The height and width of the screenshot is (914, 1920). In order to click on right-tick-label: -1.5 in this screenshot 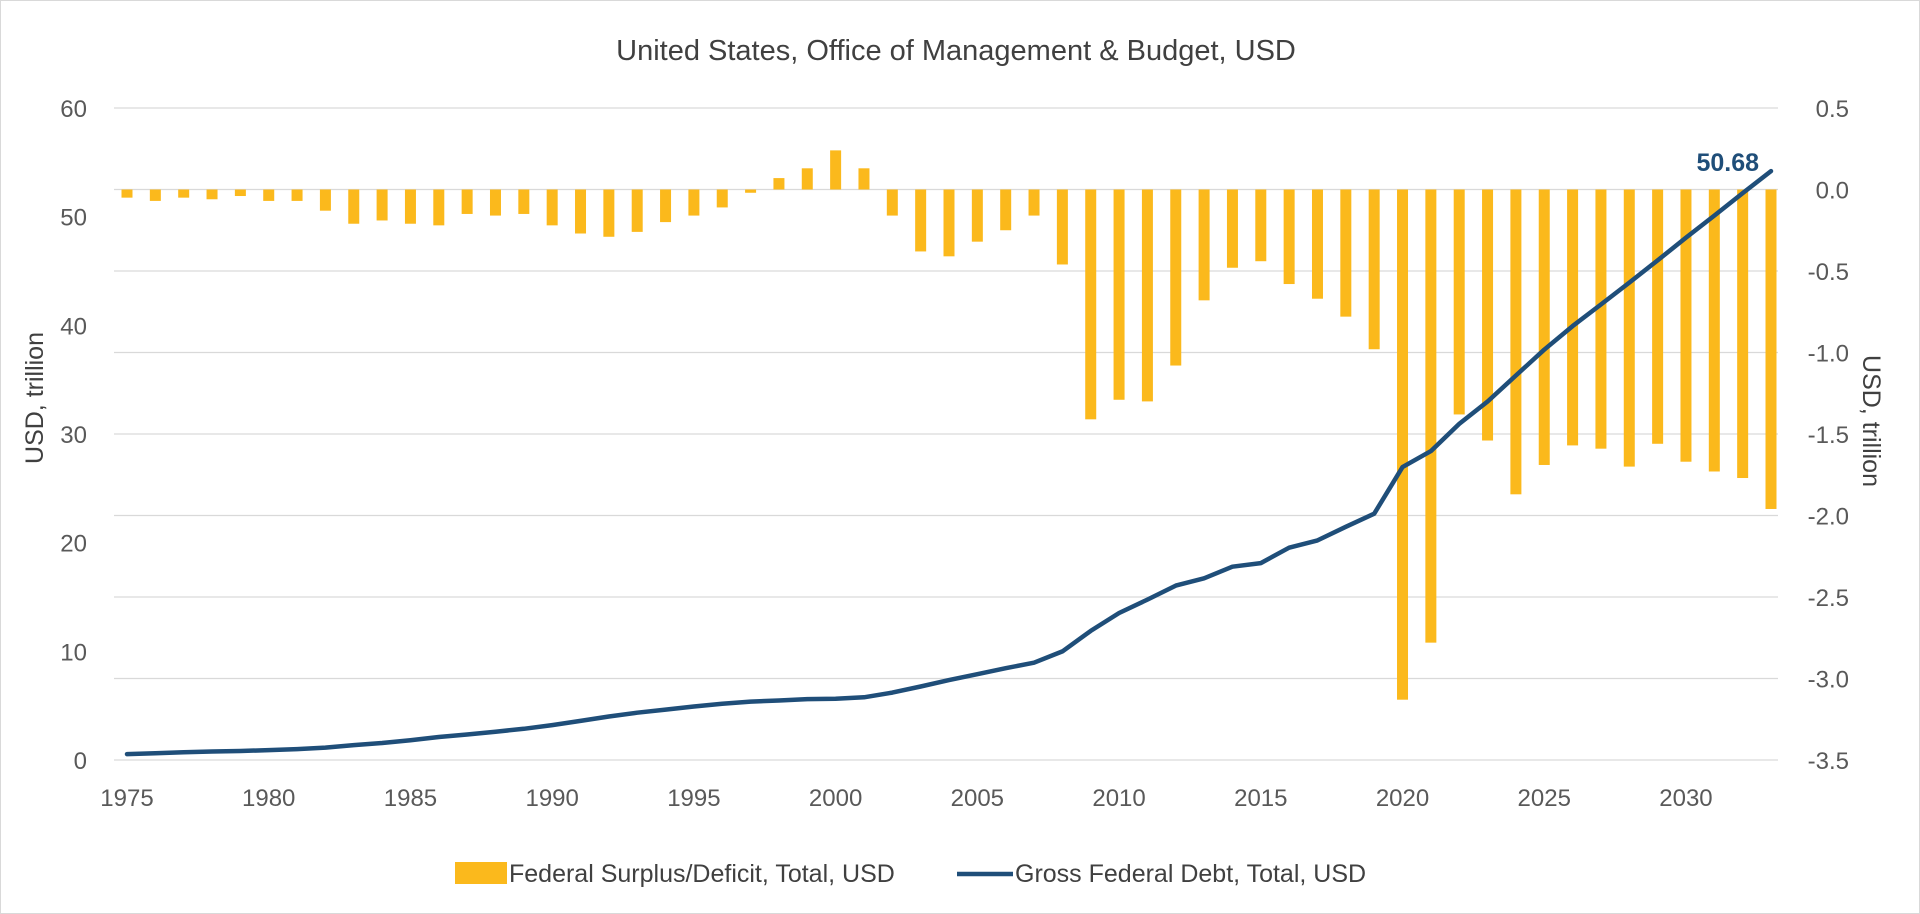, I will do `click(1828, 435)`.